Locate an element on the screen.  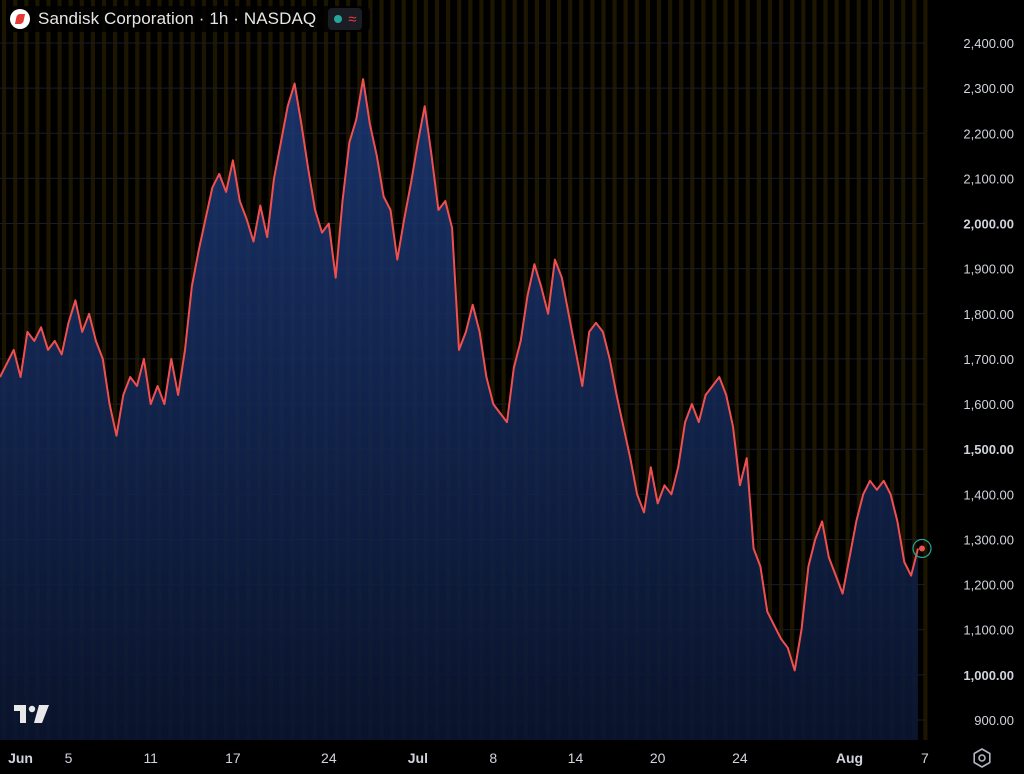
tradingview-logo-icon is located at coordinates (32, 714).